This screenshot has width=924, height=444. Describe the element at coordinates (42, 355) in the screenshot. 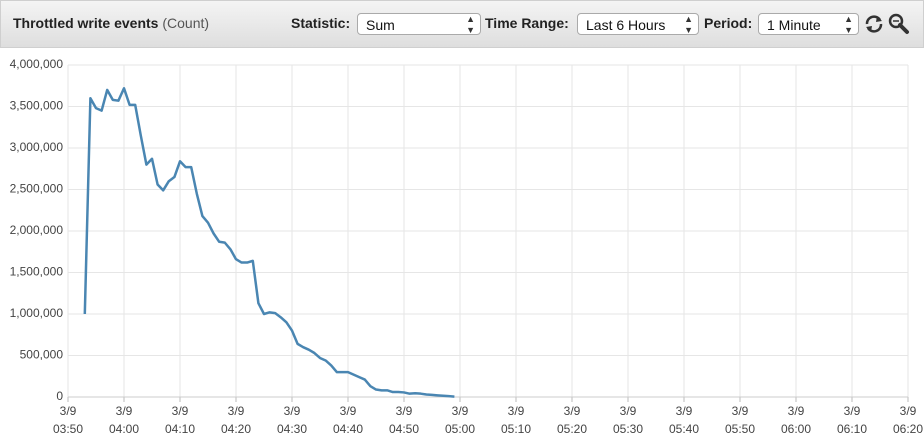

I see `y-tick-label: 500,000` at that location.